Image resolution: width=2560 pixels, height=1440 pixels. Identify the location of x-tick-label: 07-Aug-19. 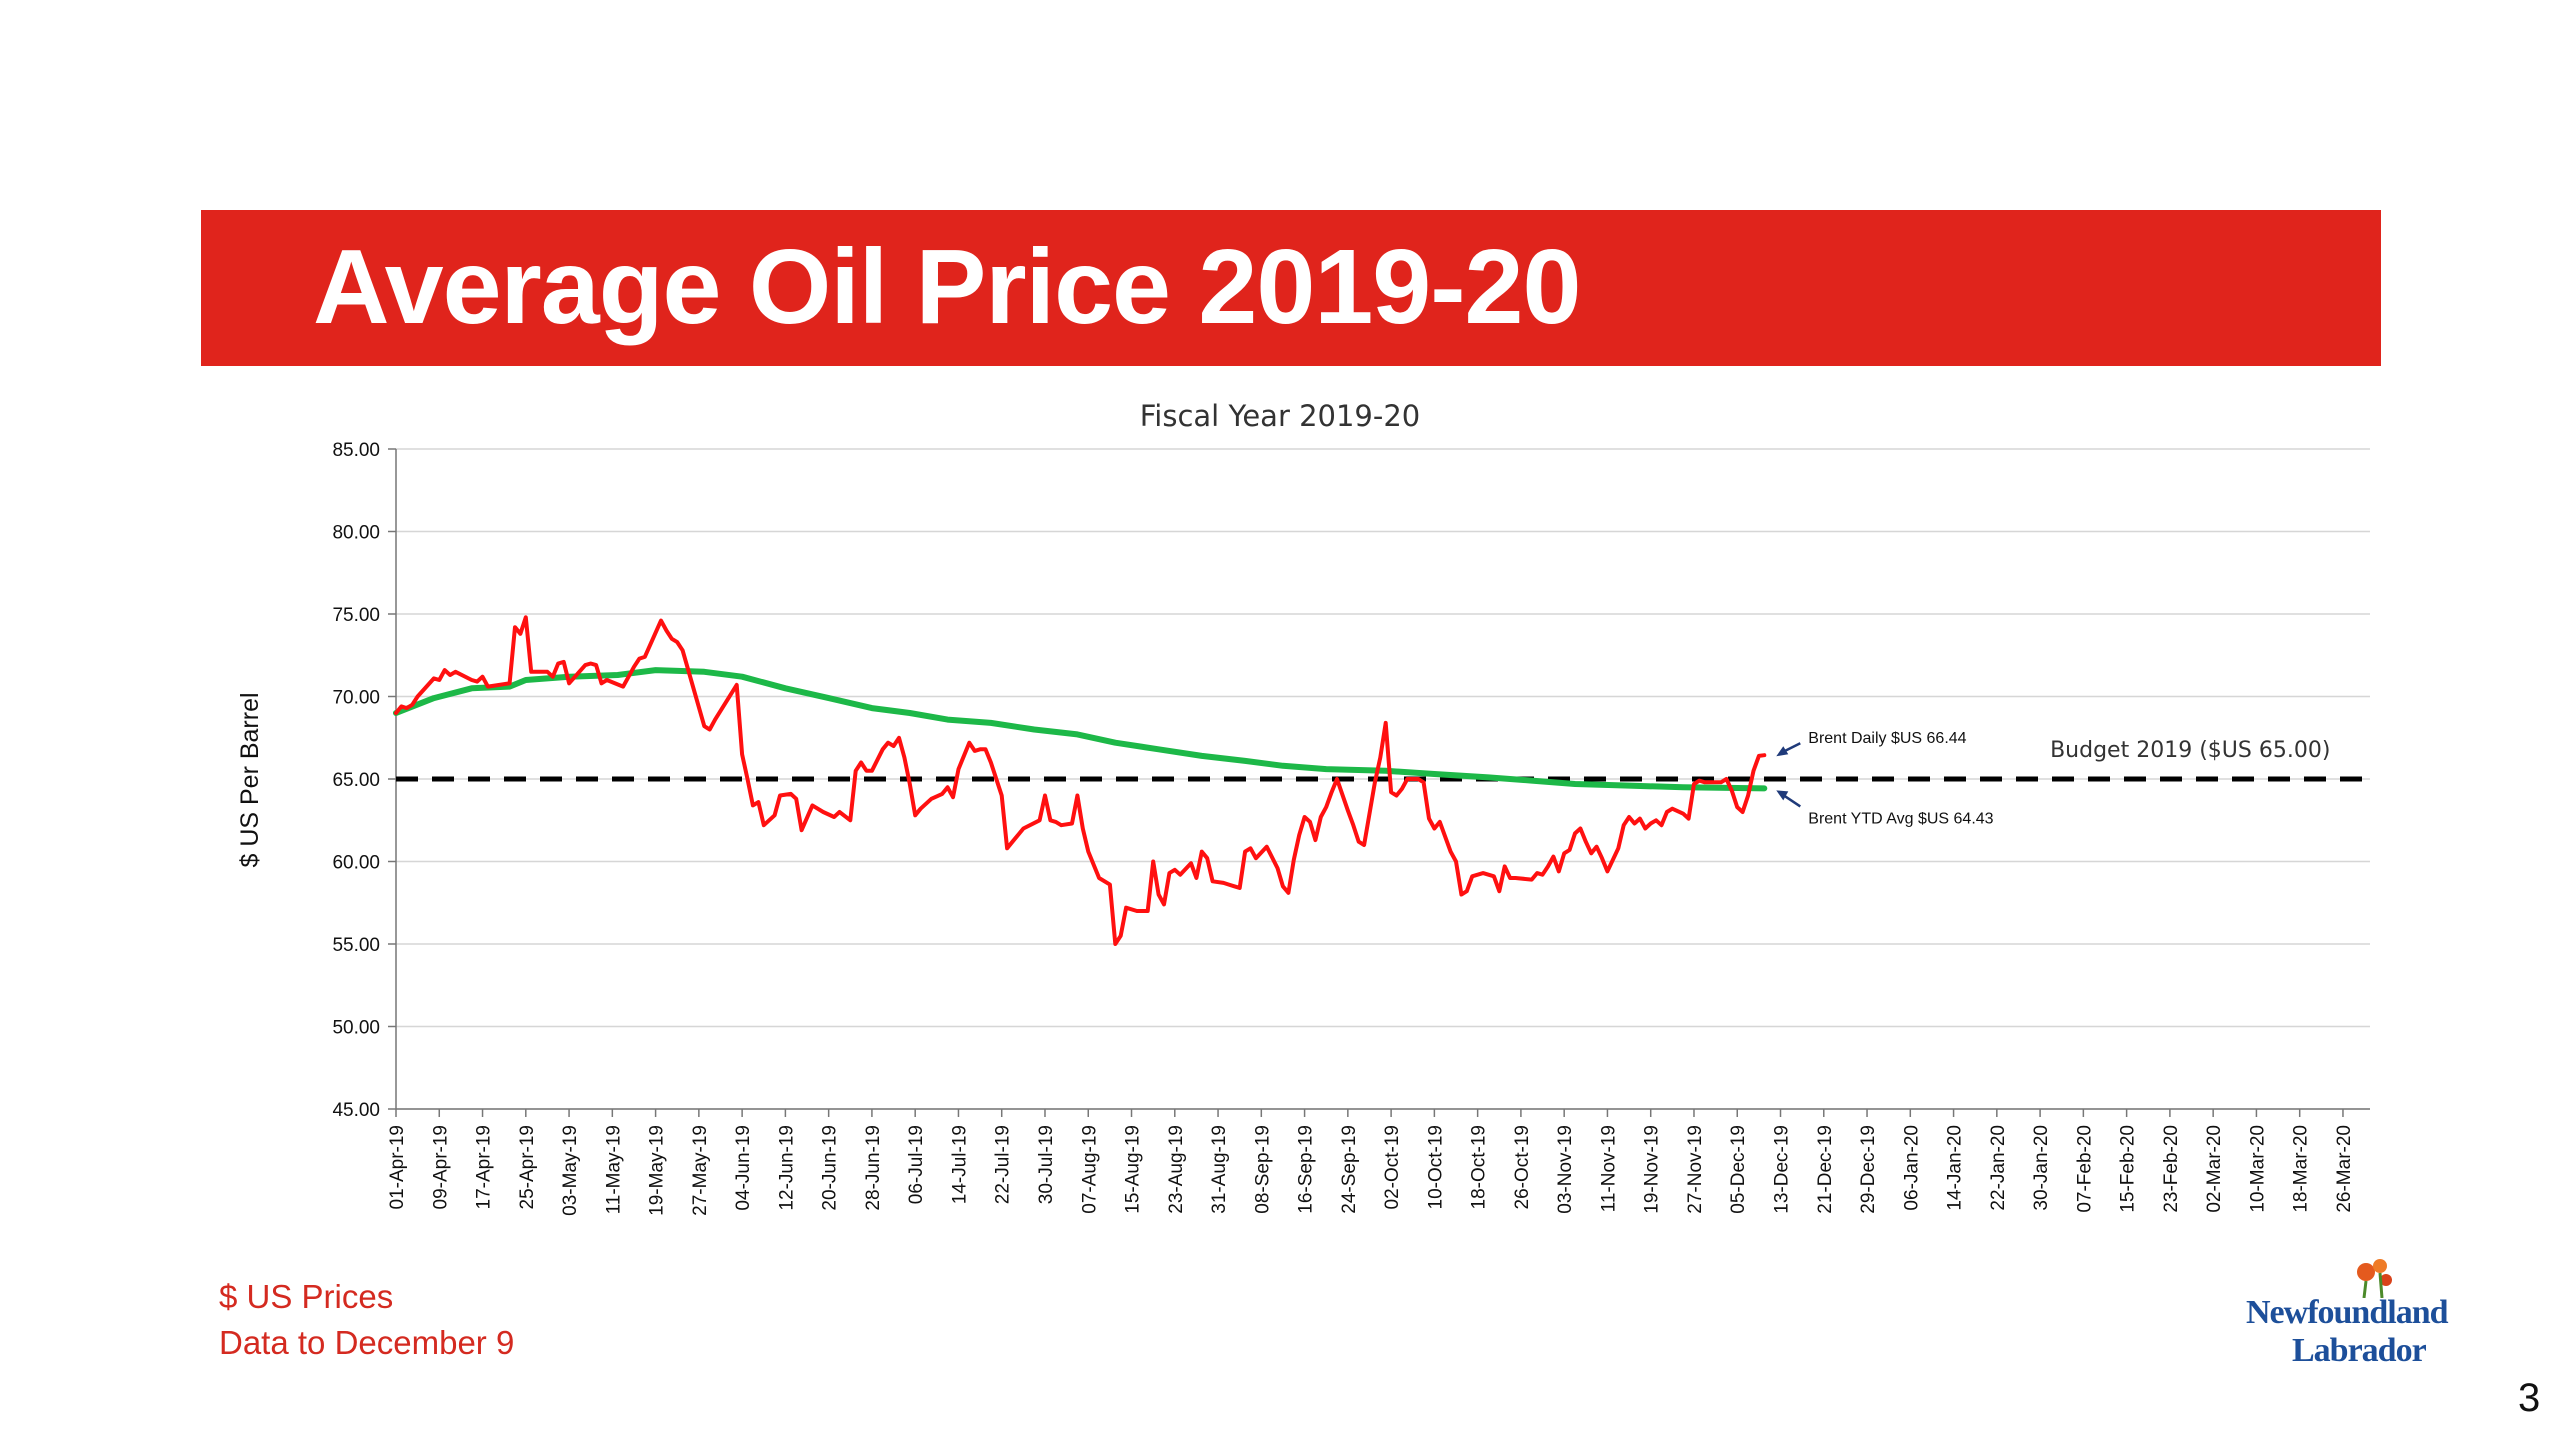
(1089, 1169).